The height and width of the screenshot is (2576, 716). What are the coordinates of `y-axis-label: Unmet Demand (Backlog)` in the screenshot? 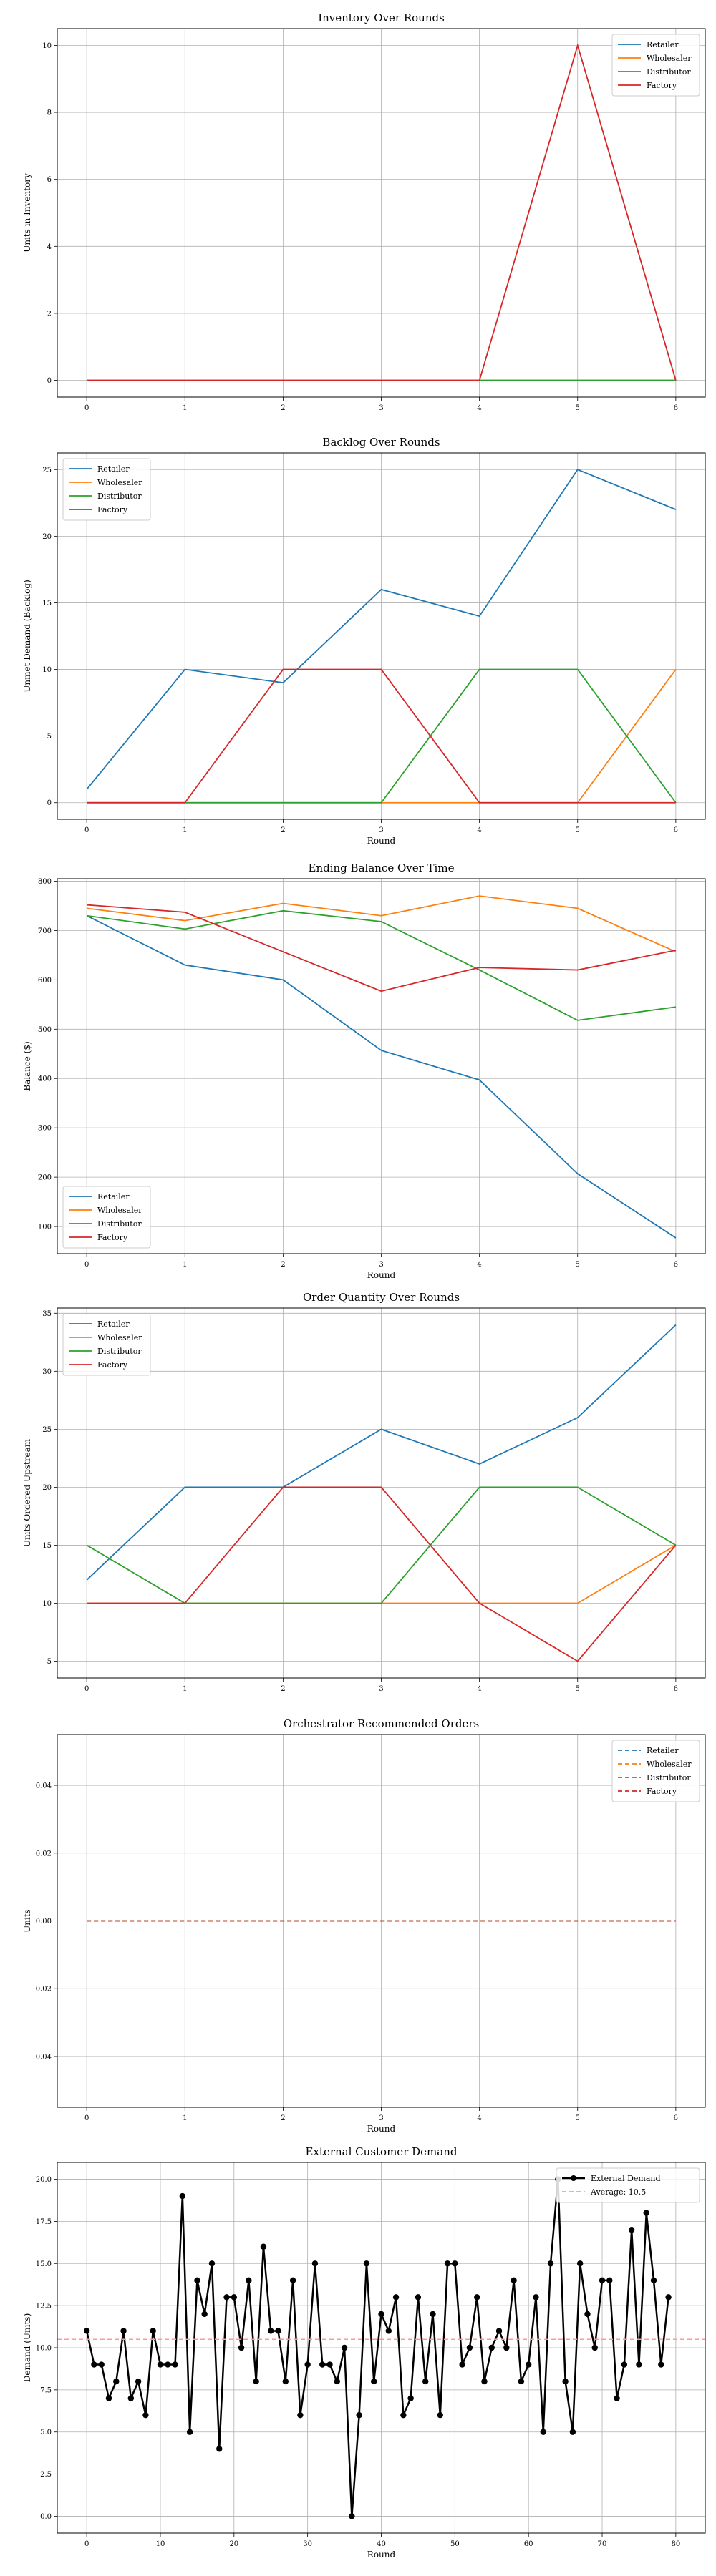 It's located at (27, 636).